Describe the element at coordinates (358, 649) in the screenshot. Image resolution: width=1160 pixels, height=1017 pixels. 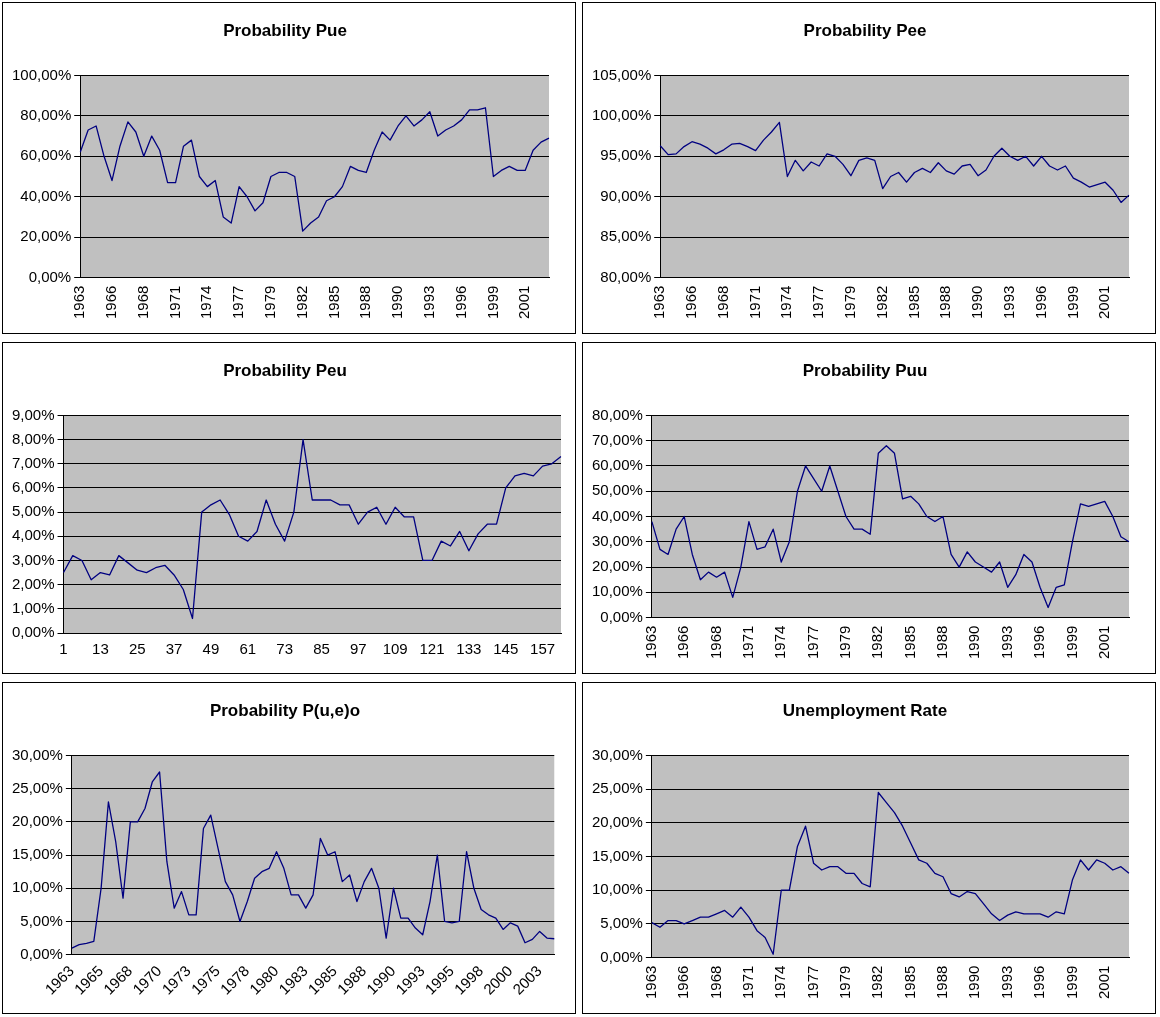
I see `x-tick-label: 97` at that location.